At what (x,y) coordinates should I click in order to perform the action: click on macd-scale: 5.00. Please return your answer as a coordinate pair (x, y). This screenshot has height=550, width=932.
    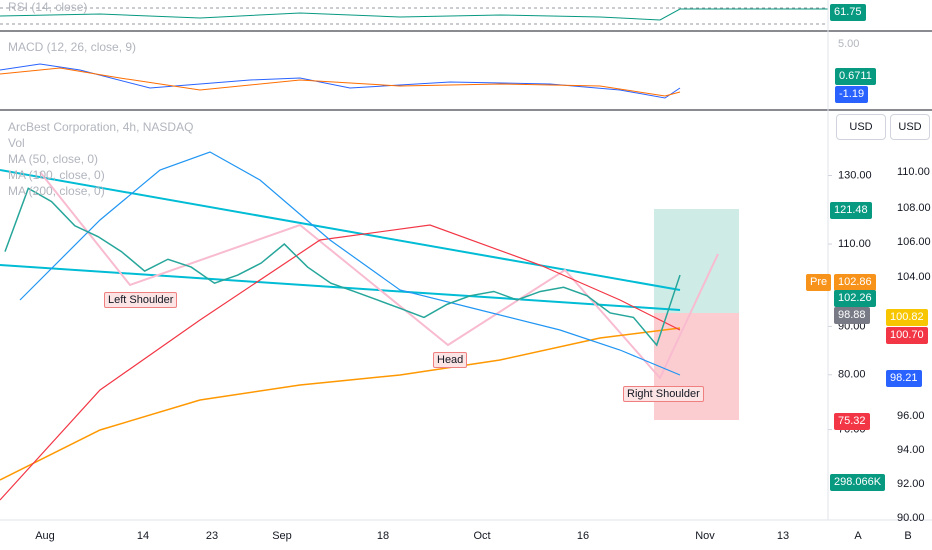
    Looking at the image, I should click on (849, 44).